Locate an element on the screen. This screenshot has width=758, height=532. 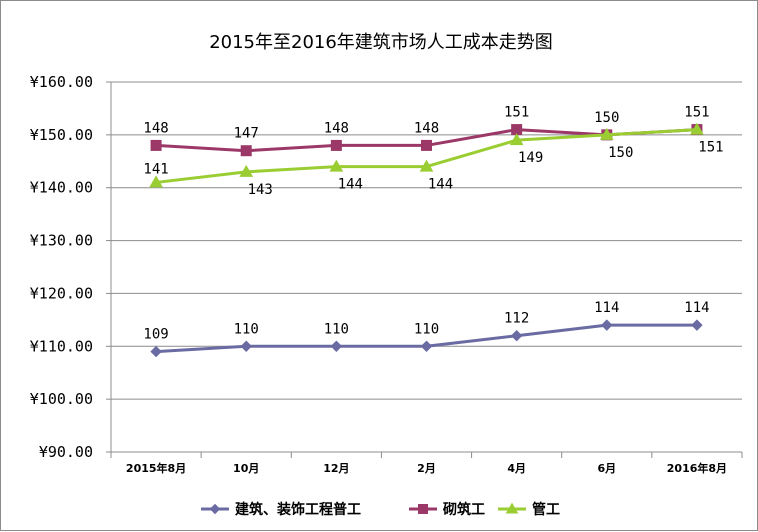
legend-diamond-marker is located at coordinates (215, 509).